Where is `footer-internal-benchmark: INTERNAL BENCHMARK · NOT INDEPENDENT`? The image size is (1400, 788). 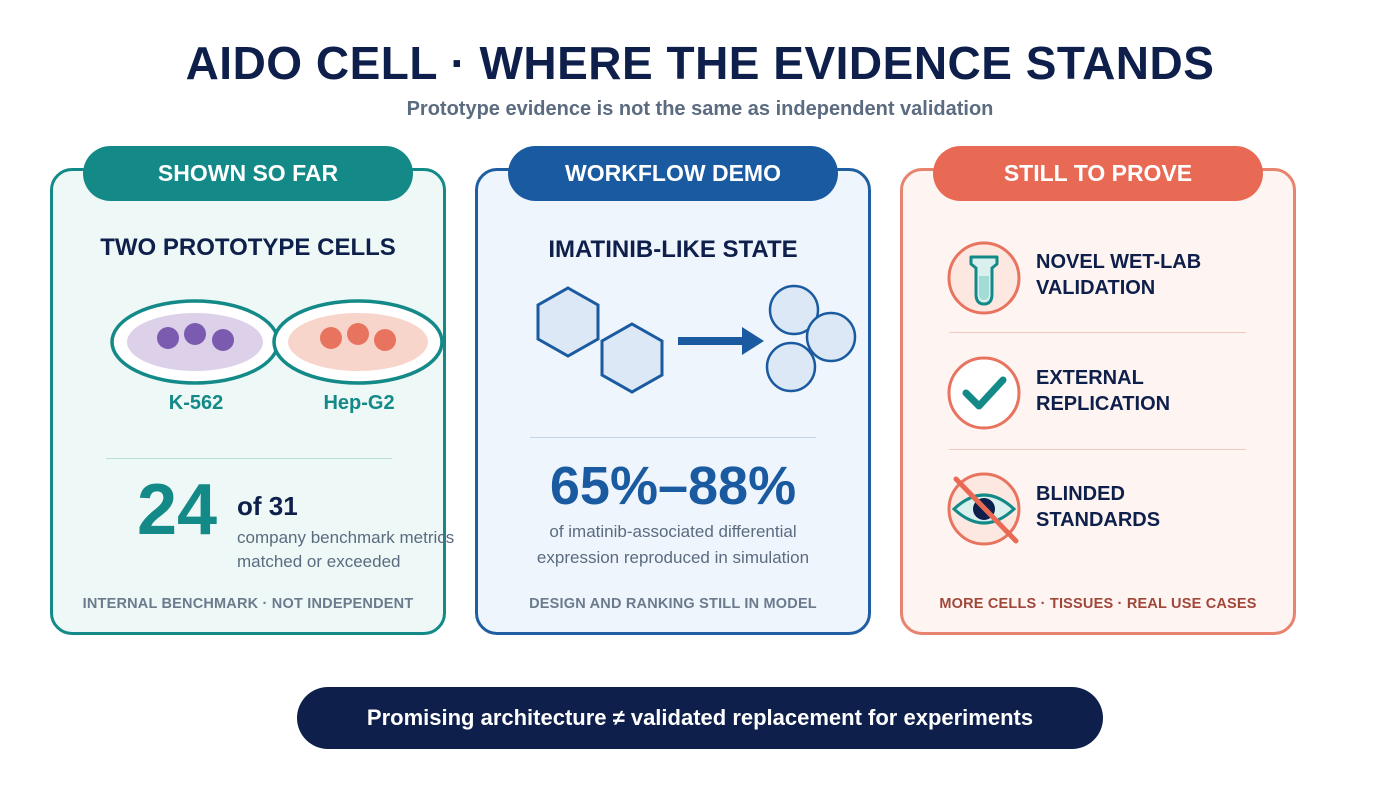
footer-internal-benchmark: INTERNAL BENCHMARK · NOT INDEPENDENT is located at coordinates (248, 604).